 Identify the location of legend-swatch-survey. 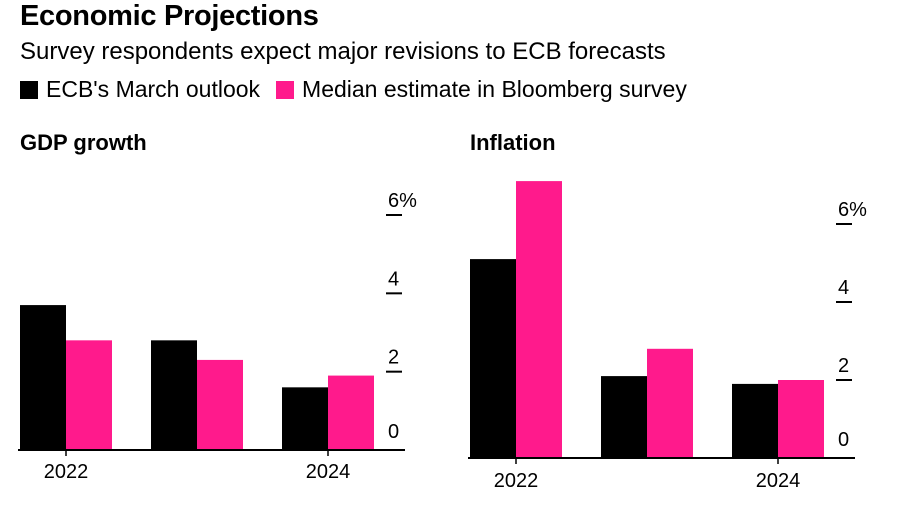
(285, 89).